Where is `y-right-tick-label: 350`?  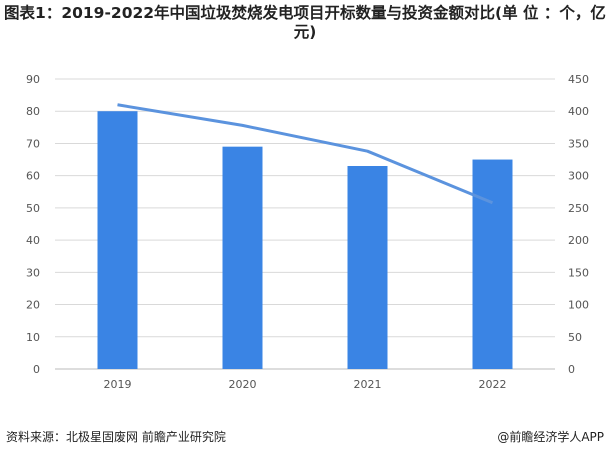
y-right-tick-label: 350 is located at coordinates (578, 143).